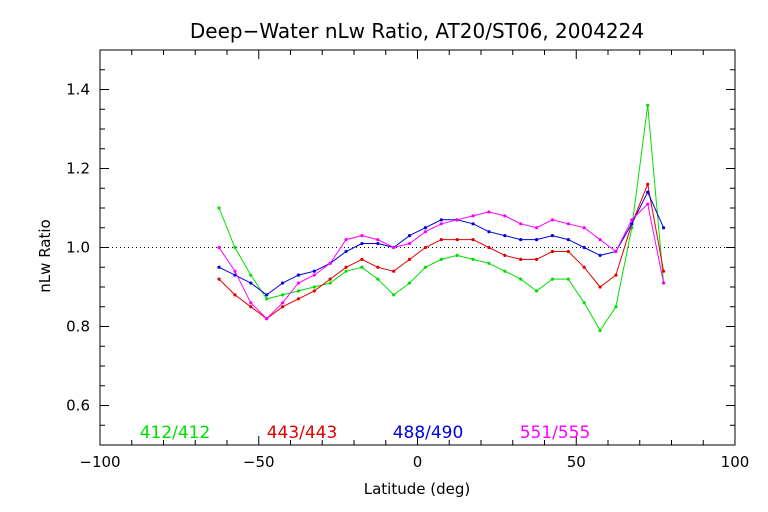 Image resolution: width=768 pixels, height=512 pixels. Describe the element at coordinates (418, 462) in the screenshot. I see `x-tick-label: 0` at that location.